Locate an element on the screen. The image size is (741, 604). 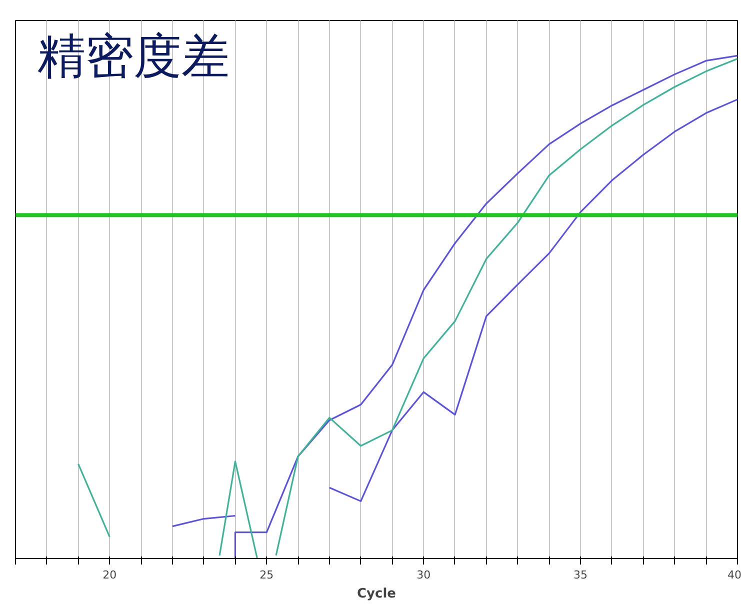
x-tick-label: 20 is located at coordinates (109, 575).